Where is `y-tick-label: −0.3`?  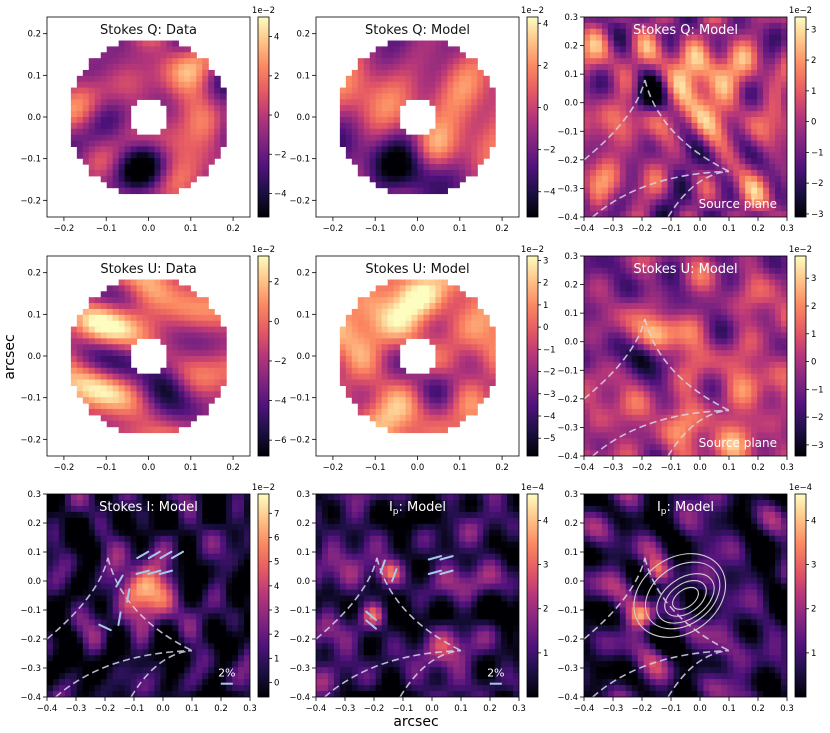
y-tick-label: −0.3 is located at coordinates (567, 428).